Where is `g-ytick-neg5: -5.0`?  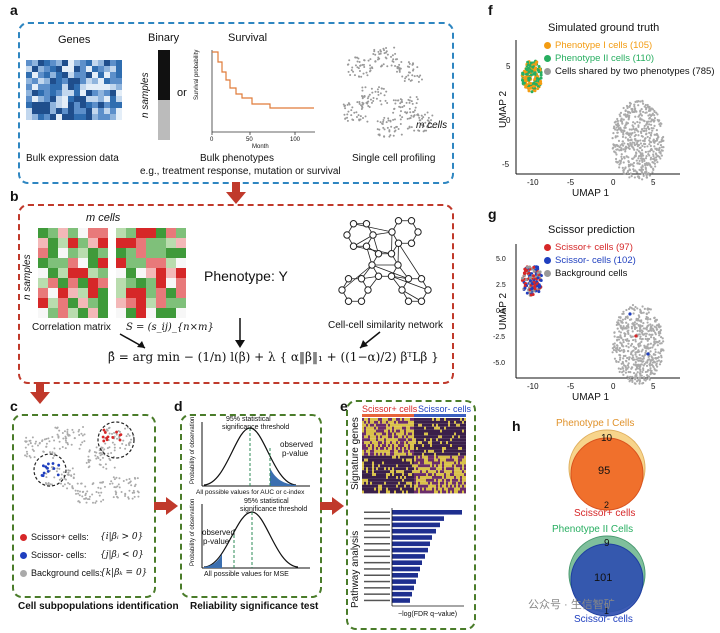 g-ytick-neg5: -5.0 is located at coordinates (499, 363).